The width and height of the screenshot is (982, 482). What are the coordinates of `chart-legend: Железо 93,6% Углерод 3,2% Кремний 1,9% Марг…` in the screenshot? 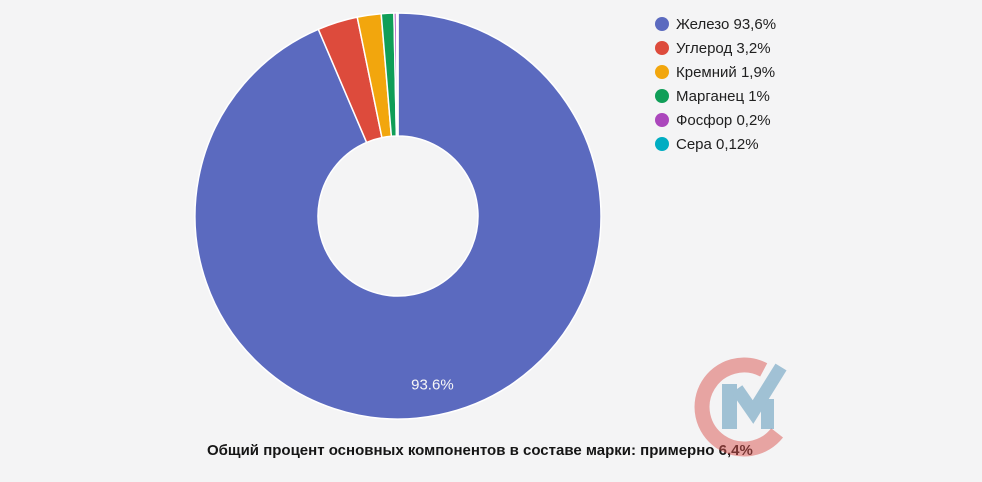 It's located at (715, 84).